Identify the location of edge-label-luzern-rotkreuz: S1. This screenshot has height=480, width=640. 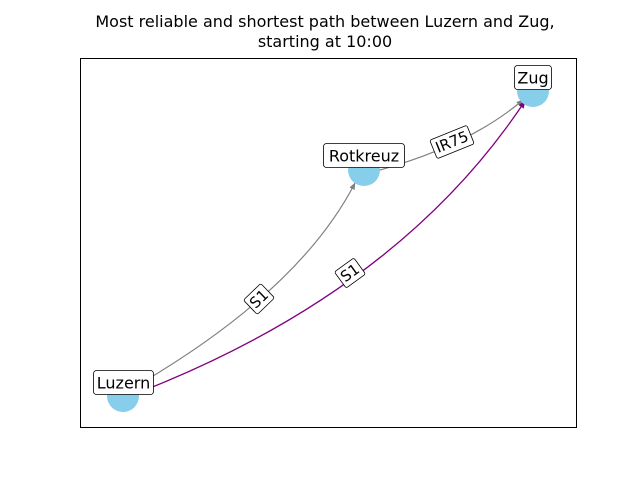
(259, 299).